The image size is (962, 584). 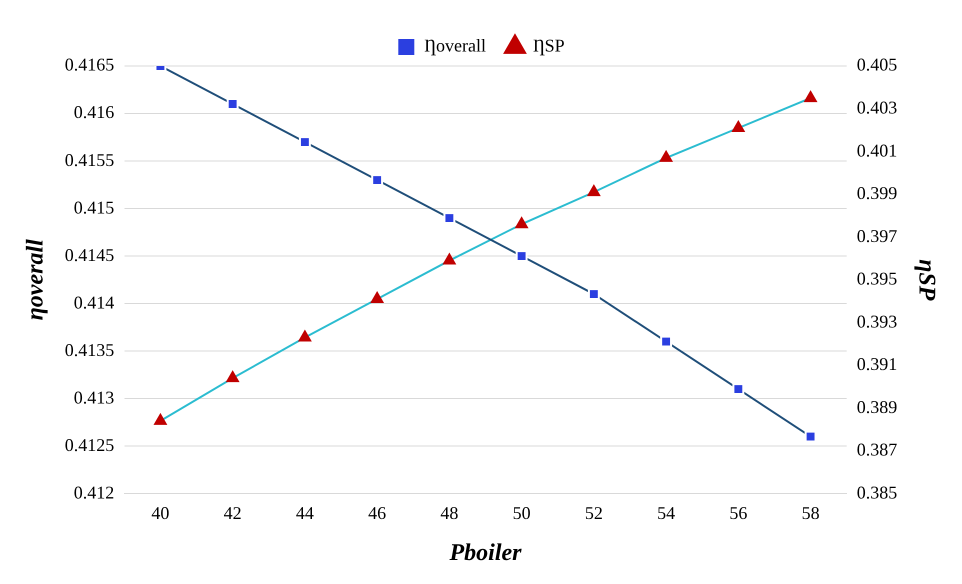 What do you see at coordinates (89, 160) in the screenshot?
I see `y-tick-label: 0.4155` at bounding box center [89, 160].